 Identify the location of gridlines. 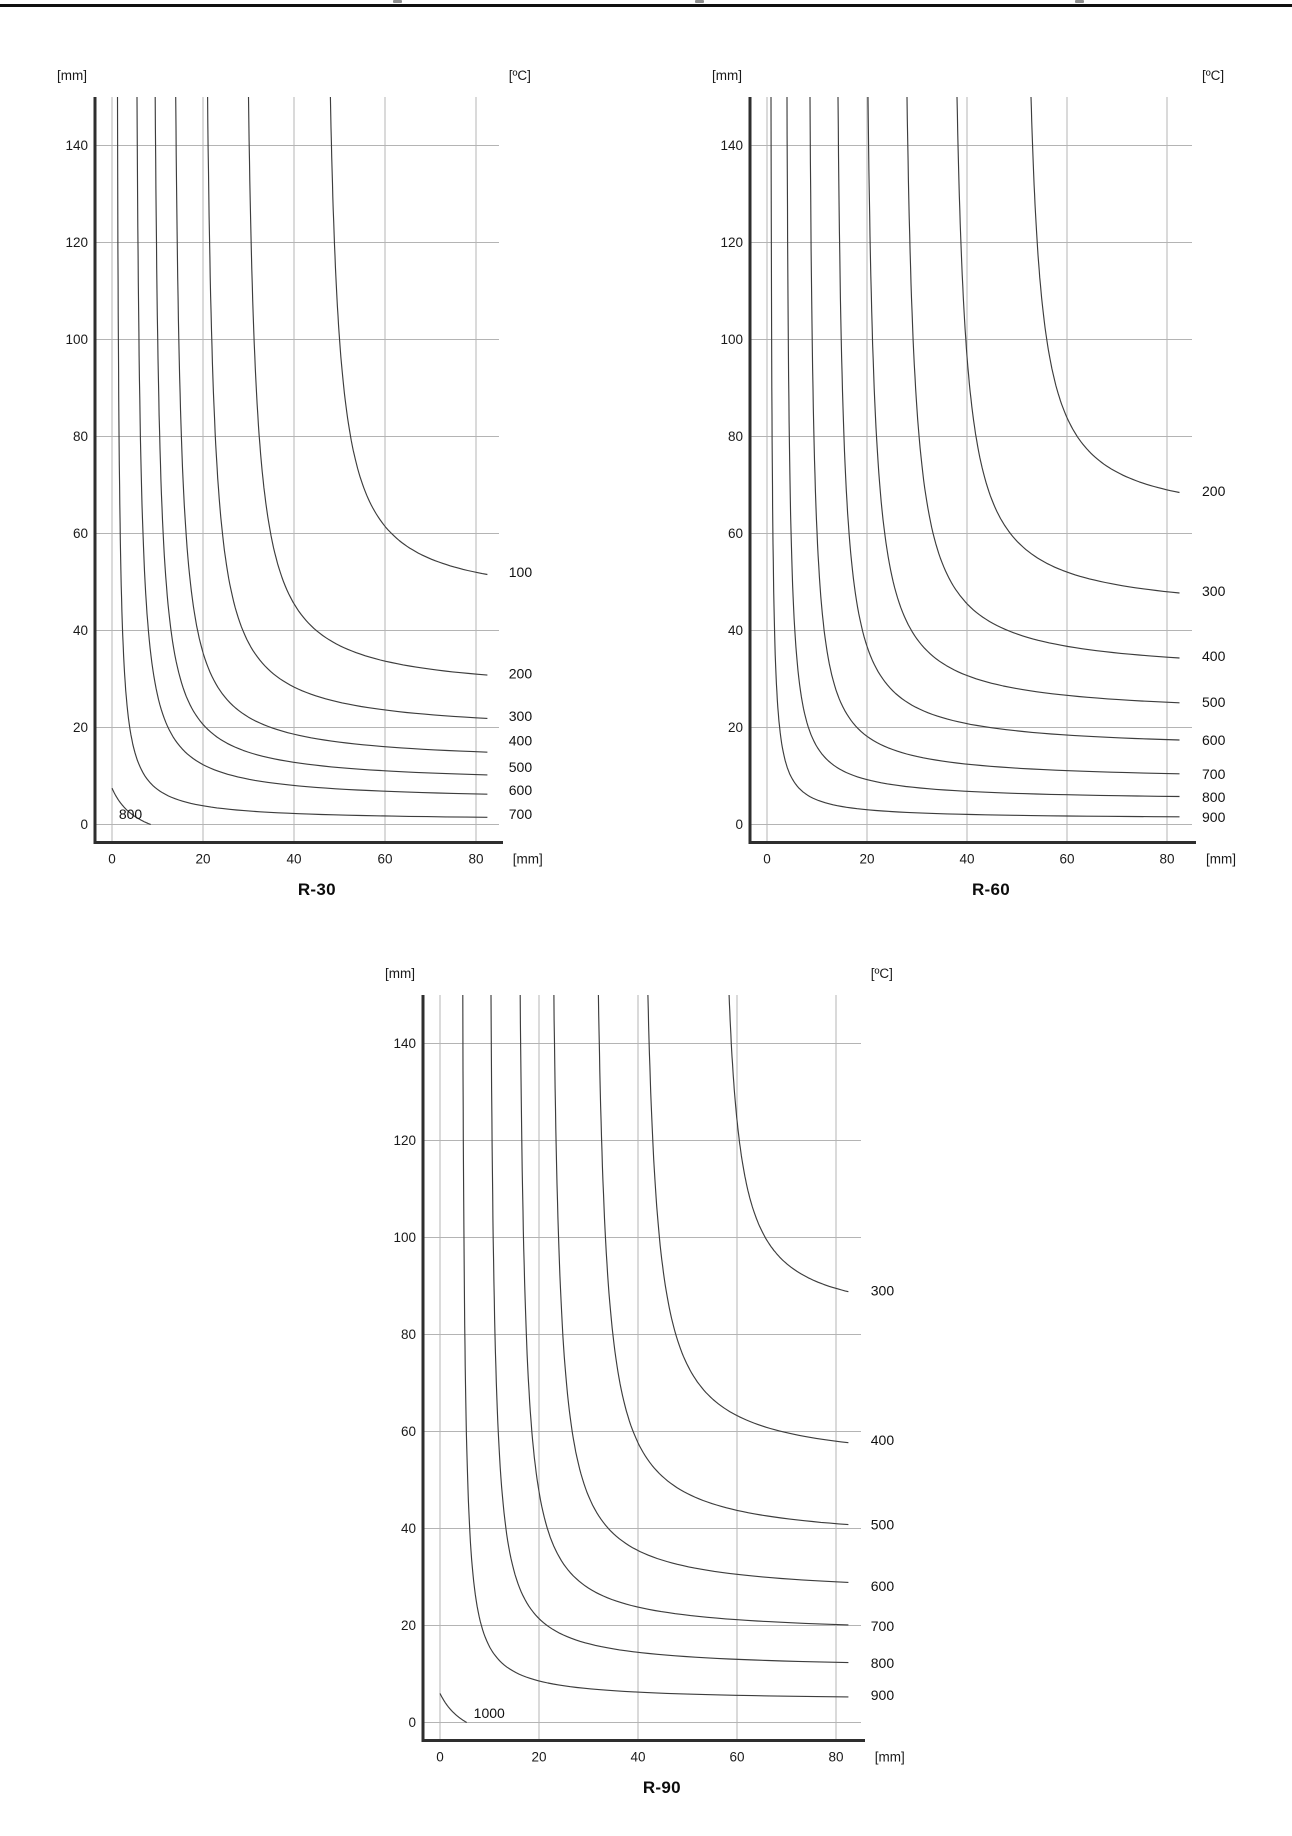
(971, 470).